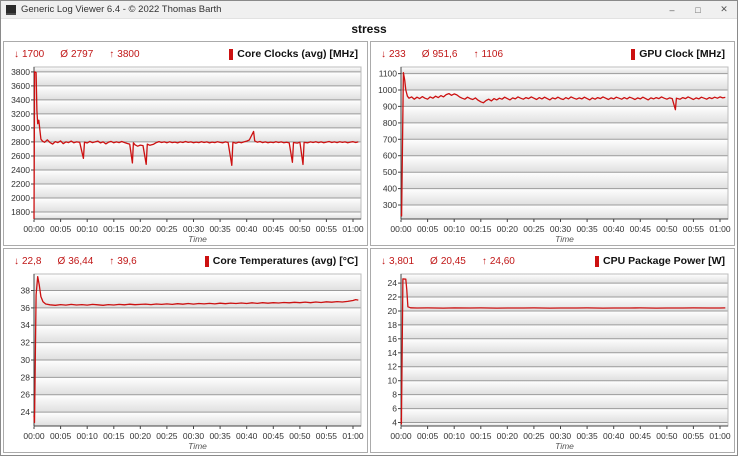  I want to click on svg-text: 800, so click(390, 123).